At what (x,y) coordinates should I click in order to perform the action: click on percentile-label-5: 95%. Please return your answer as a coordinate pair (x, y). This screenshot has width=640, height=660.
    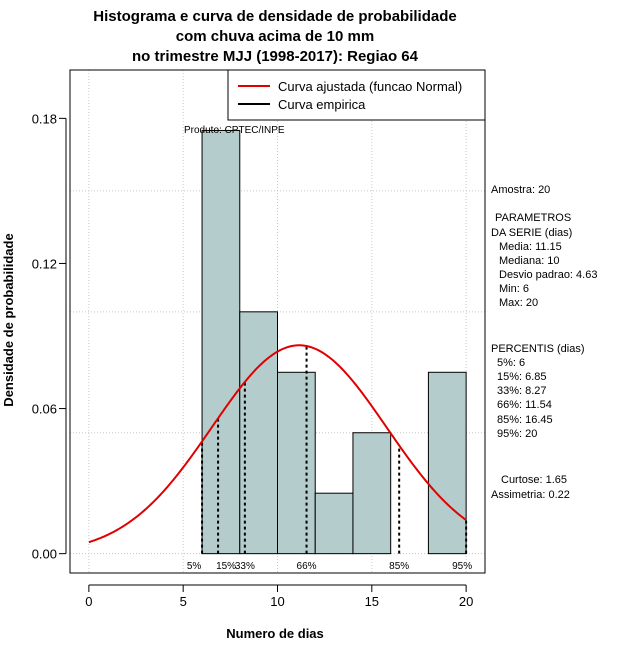
    Looking at the image, I should click on (462, 566).